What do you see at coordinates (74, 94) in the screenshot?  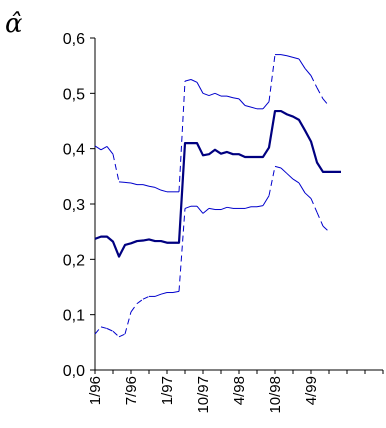 I see `y-tick-label: 0,5` at bounding box center [74, 94].